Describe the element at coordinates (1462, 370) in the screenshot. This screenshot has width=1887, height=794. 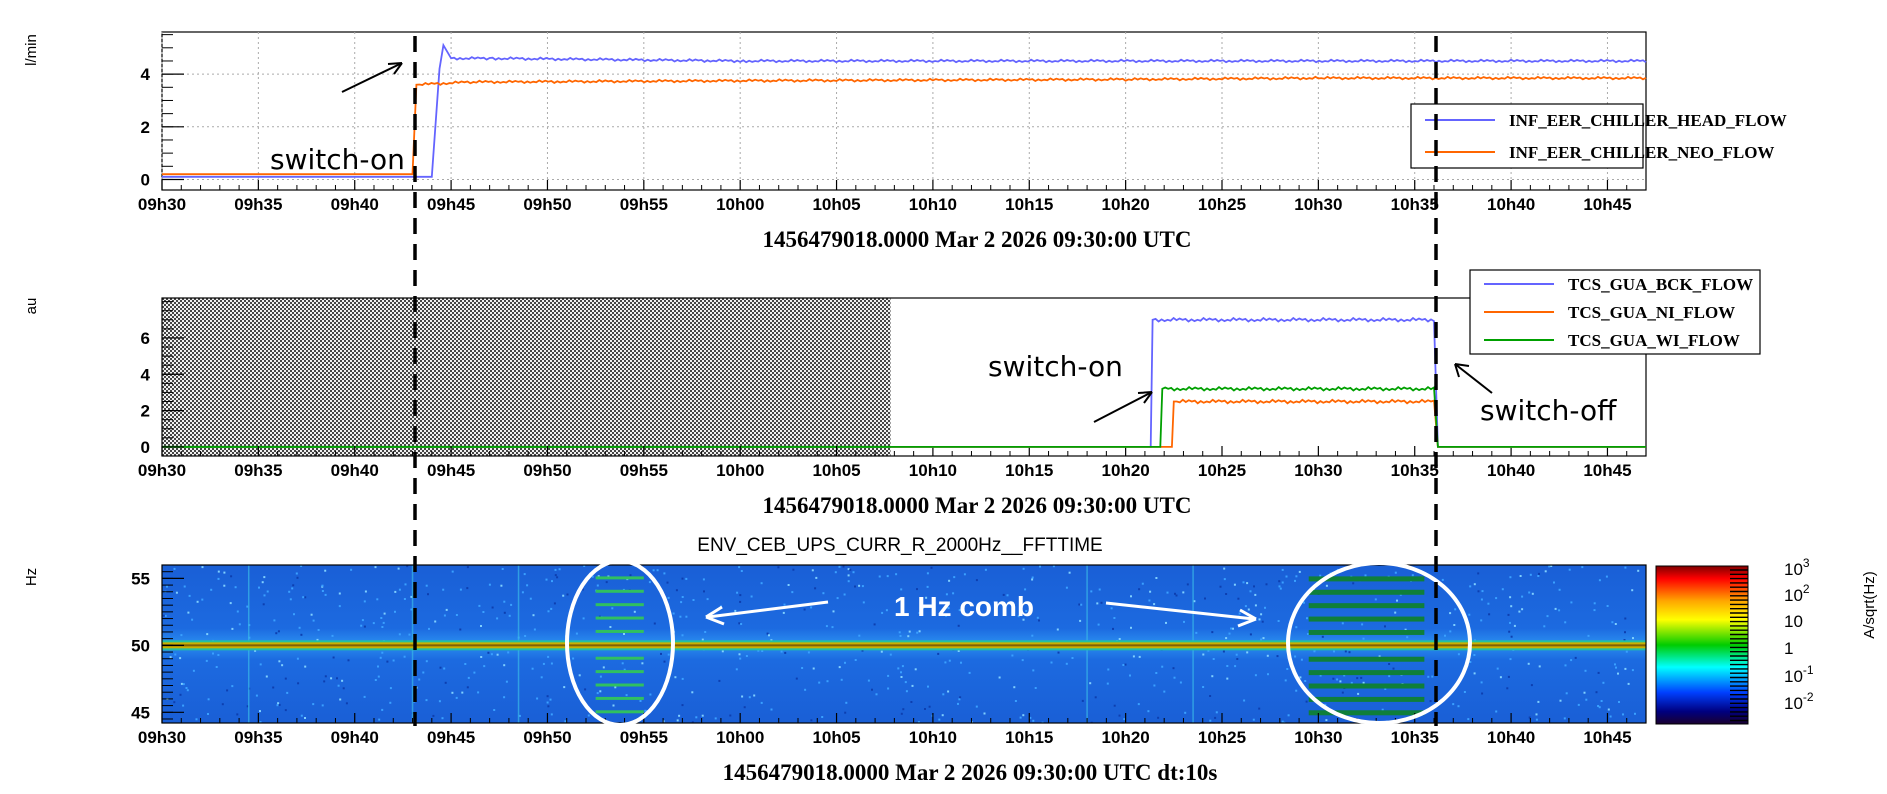
I see `p2-switch-off-arrowhead` at that location.